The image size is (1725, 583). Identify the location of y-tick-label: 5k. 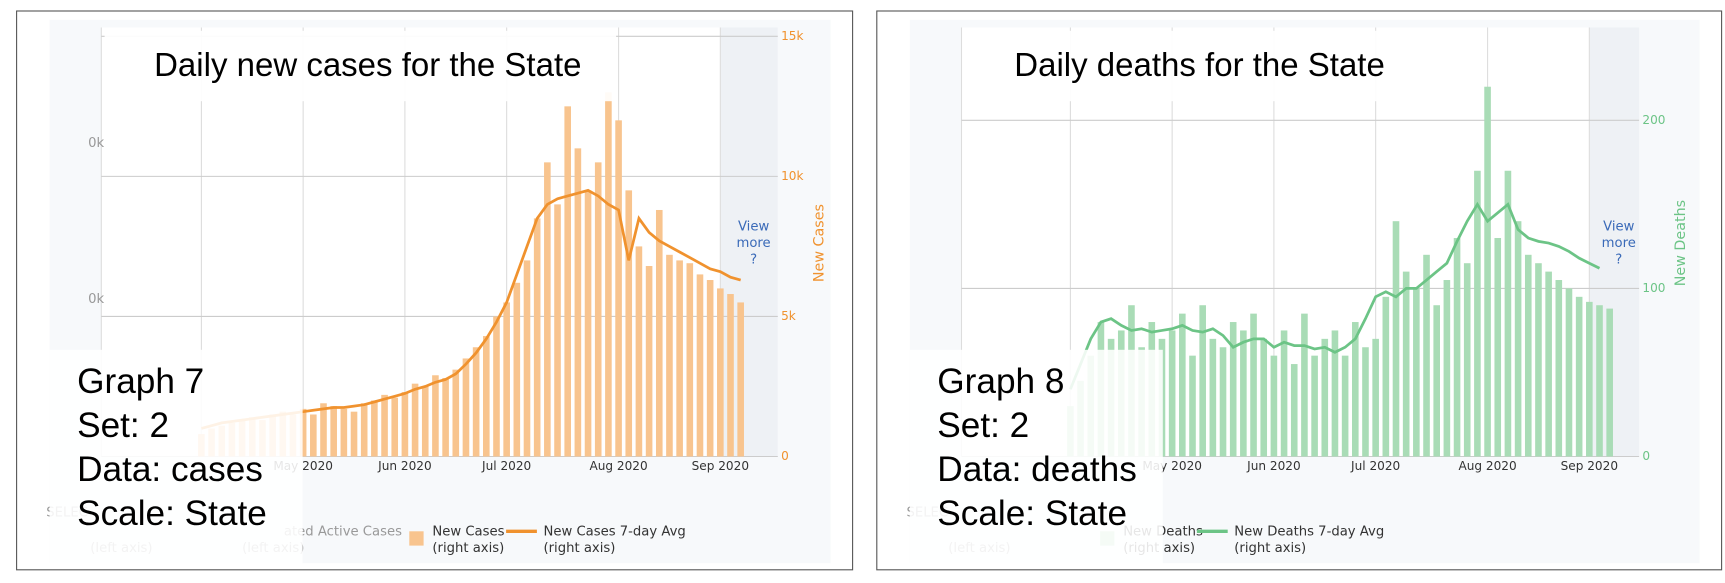
(788, 316).